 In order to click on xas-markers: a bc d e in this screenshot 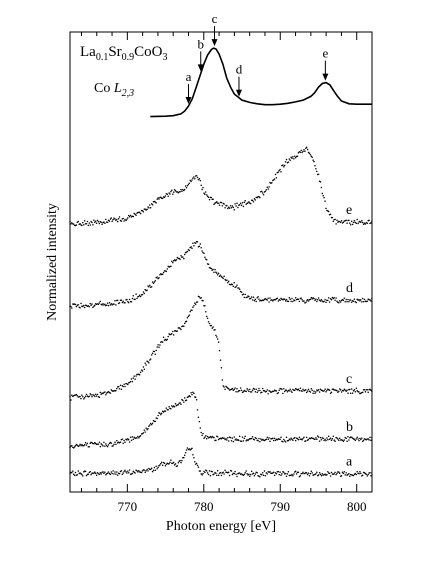, I will do `click(256, 58)`.